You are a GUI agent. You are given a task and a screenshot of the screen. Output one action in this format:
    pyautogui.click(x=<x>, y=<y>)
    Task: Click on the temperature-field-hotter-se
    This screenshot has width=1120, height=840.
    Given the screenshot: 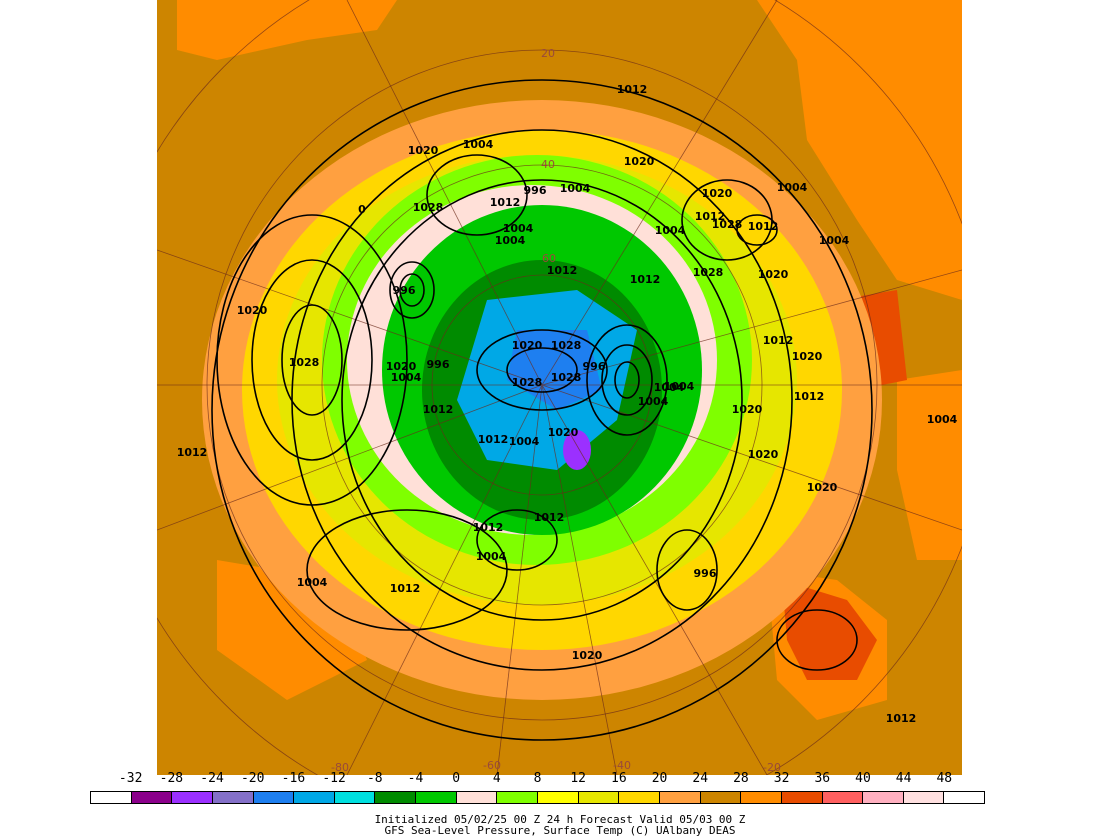 What is the action you would take?
    pyautogui.click(x=829, y=630)
    